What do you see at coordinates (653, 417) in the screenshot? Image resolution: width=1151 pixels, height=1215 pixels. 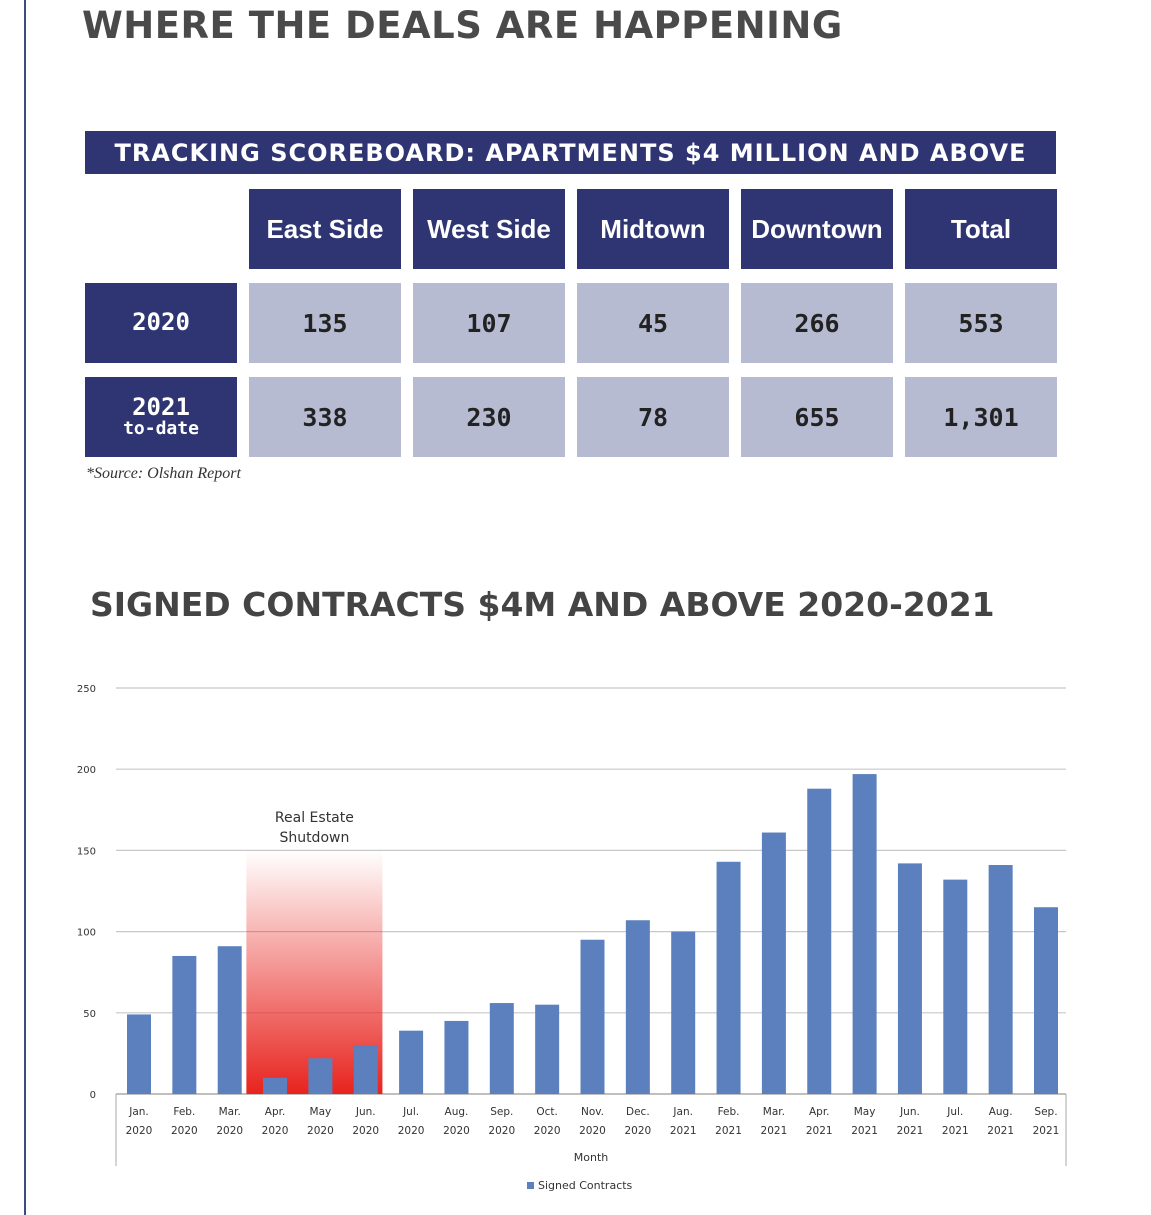 I see `table-cell: 78` at bounding box center [653, 417].